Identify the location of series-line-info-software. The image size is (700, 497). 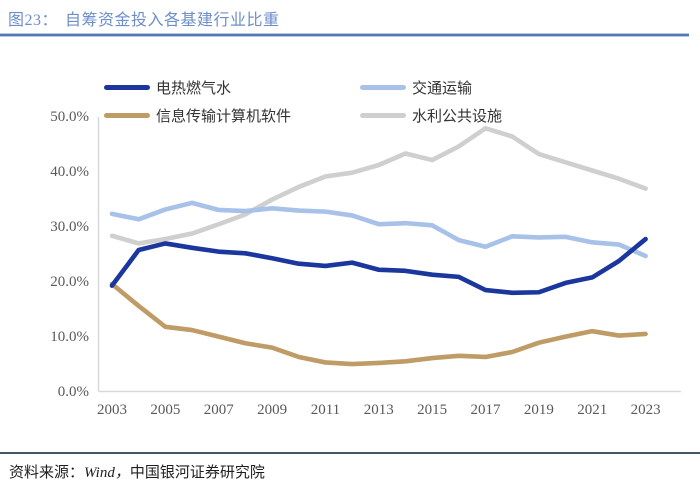
(378, 324).